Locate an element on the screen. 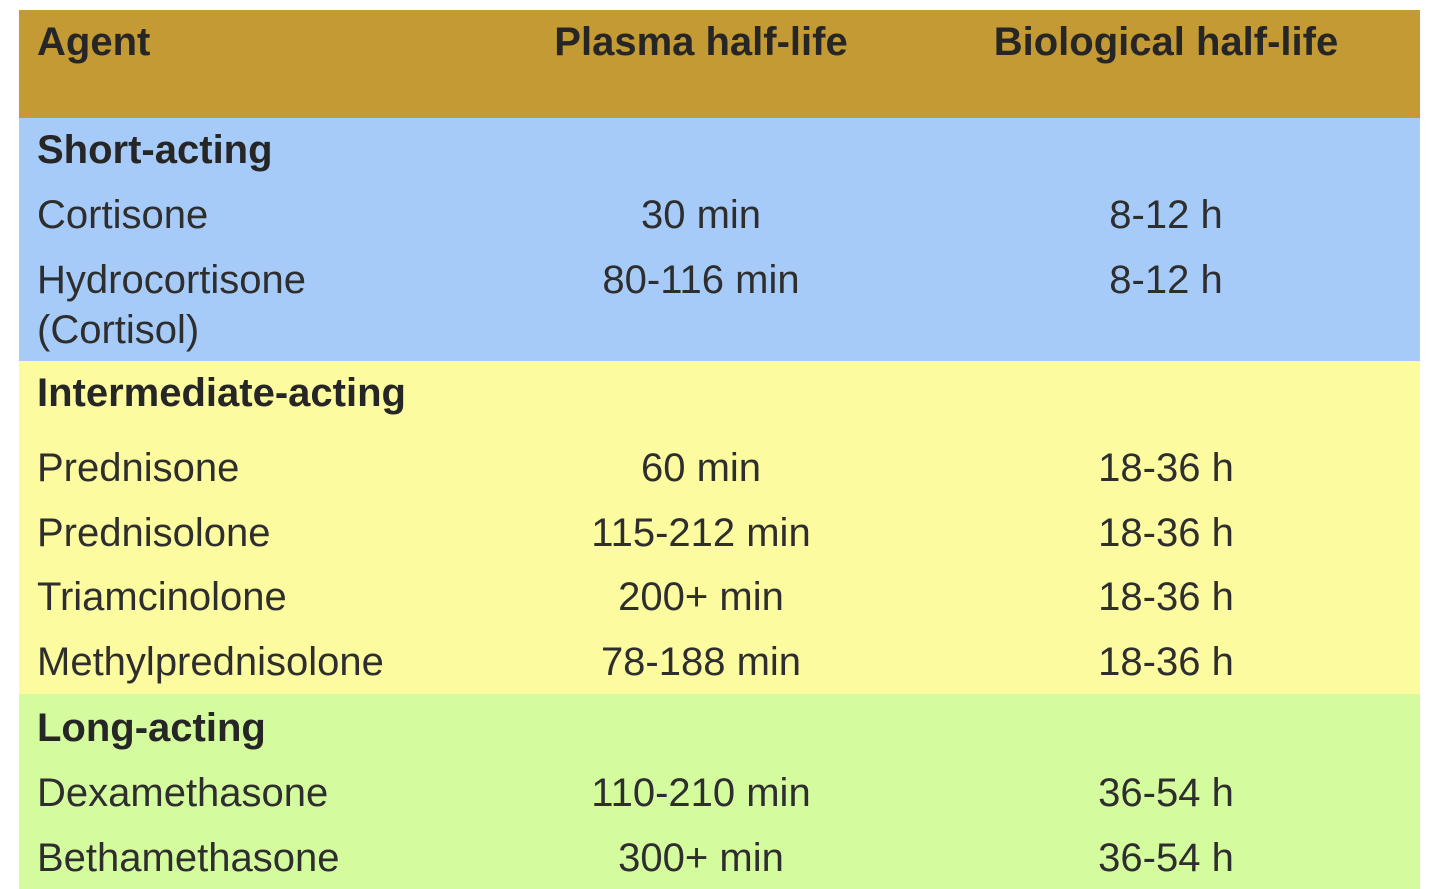 Image resolution: width=1440 pixels, height=889 pixels. table-cell: Prednisone is located at coordinates (138, 468).